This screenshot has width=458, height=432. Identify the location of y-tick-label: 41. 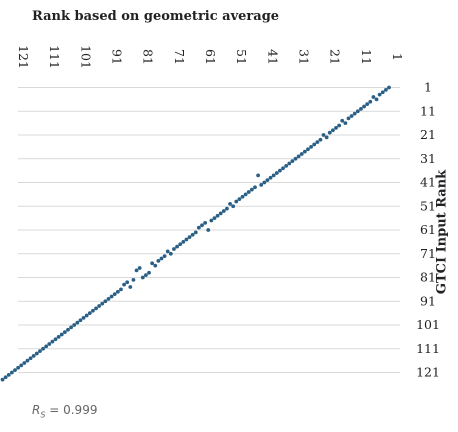
(428, 182).